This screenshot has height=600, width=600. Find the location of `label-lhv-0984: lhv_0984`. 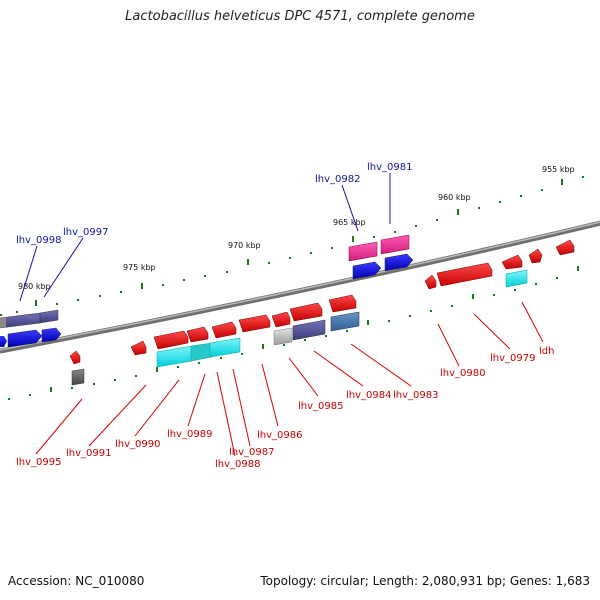

label-lhv-0984: lhv_0984 is located at coordinates (368, 395).